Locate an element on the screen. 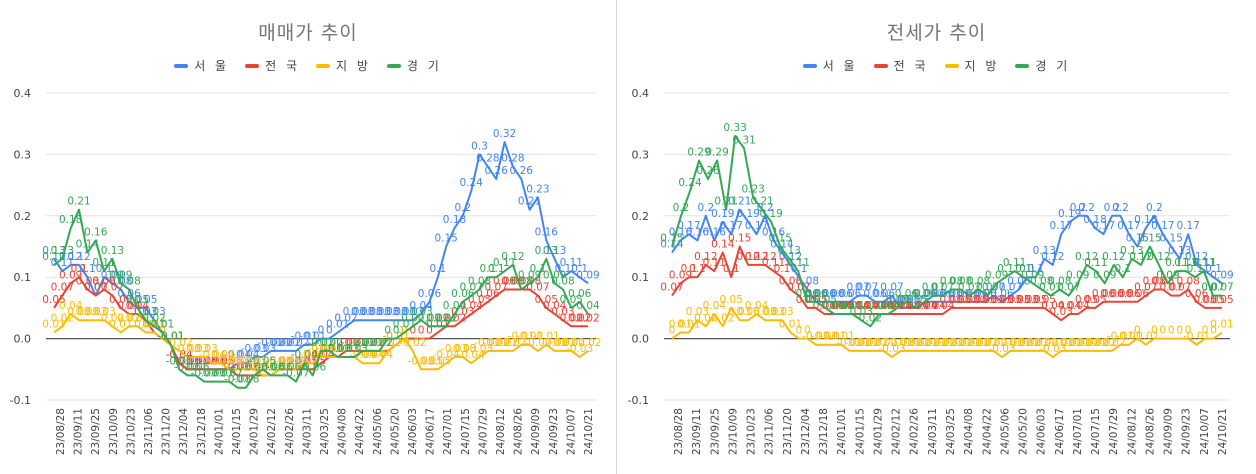  x-tick-label: 24/03/25 is located at coordinates (325, 431).